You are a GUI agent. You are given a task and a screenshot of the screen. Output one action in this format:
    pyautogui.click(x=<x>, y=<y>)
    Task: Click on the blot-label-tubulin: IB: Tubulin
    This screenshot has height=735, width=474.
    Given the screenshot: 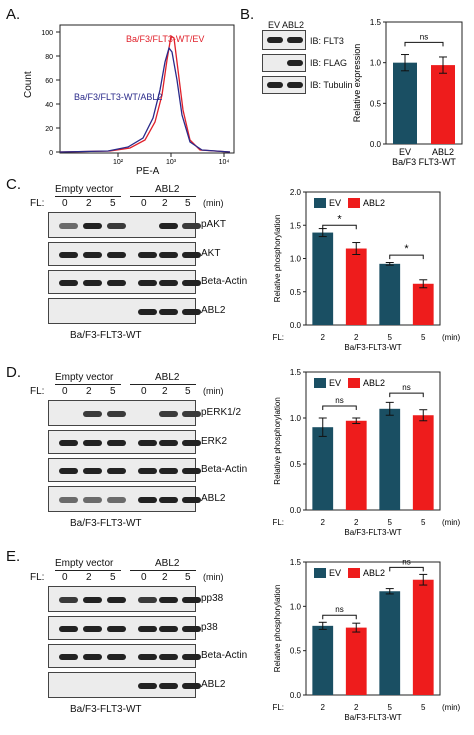 What is the action you would take?
    pyautogui.click(x=331, y=85)
    